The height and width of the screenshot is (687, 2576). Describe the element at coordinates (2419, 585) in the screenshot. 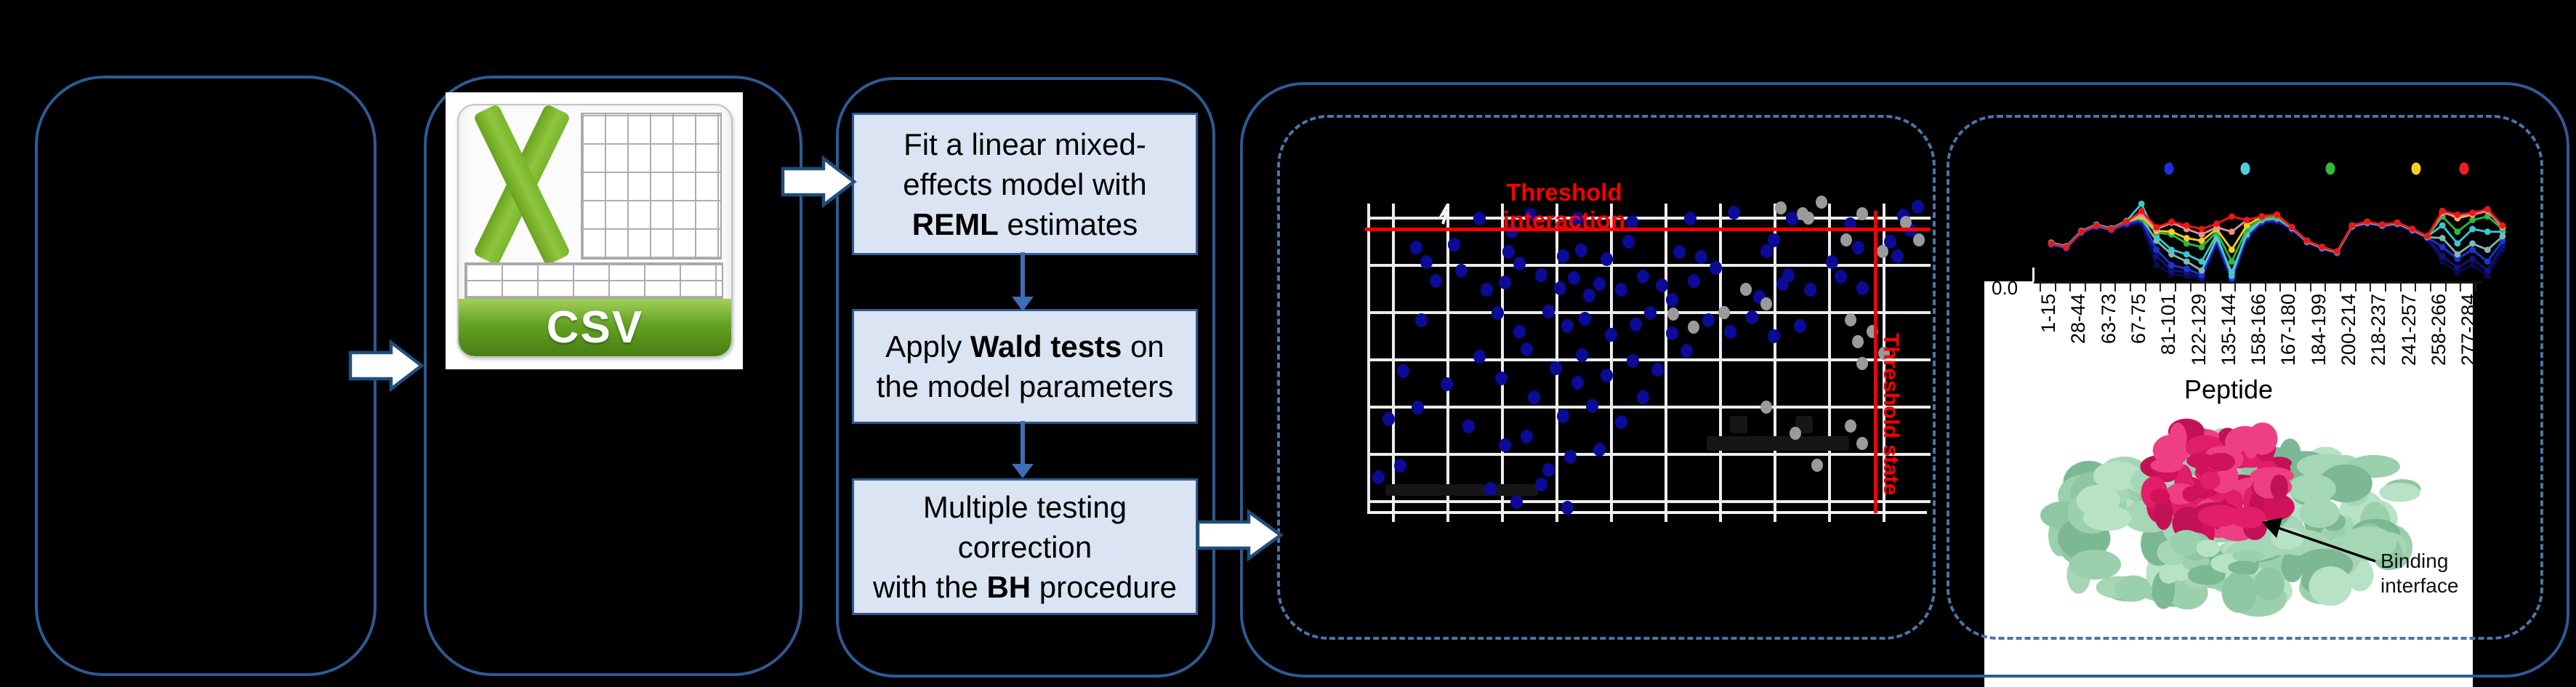

I see `binding-interface-line2: interface` at that location.